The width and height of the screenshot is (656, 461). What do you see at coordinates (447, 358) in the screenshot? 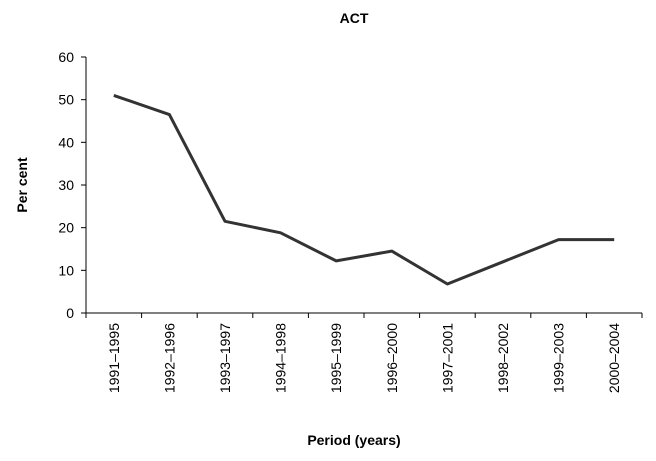
I see `x-tick-label: 1997–2001` at bounding box center [447, 358].